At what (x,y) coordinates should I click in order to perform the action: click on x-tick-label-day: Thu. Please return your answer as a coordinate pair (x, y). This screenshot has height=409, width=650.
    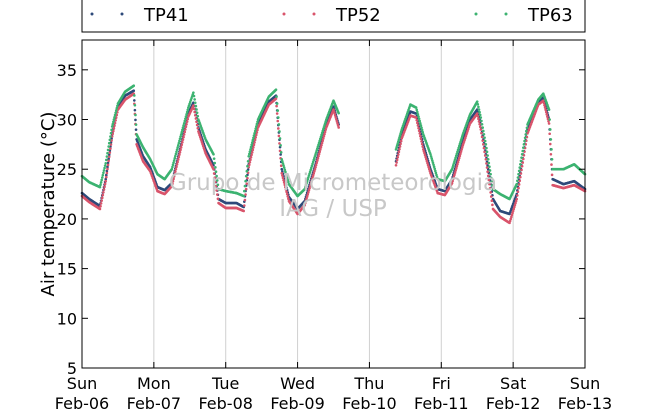
    Looking at the image, I should click on (368, 383).